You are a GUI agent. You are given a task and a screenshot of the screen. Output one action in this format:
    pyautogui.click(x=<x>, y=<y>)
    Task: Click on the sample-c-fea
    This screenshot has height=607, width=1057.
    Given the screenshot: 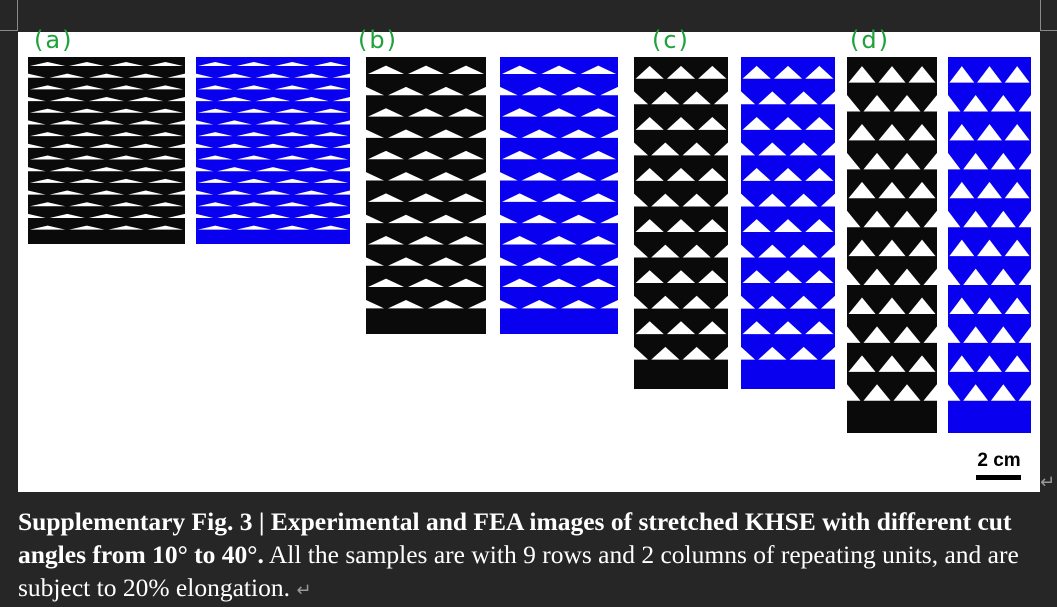 What is the action you would take?
    pyautogui.click(x=788, y=223)
    